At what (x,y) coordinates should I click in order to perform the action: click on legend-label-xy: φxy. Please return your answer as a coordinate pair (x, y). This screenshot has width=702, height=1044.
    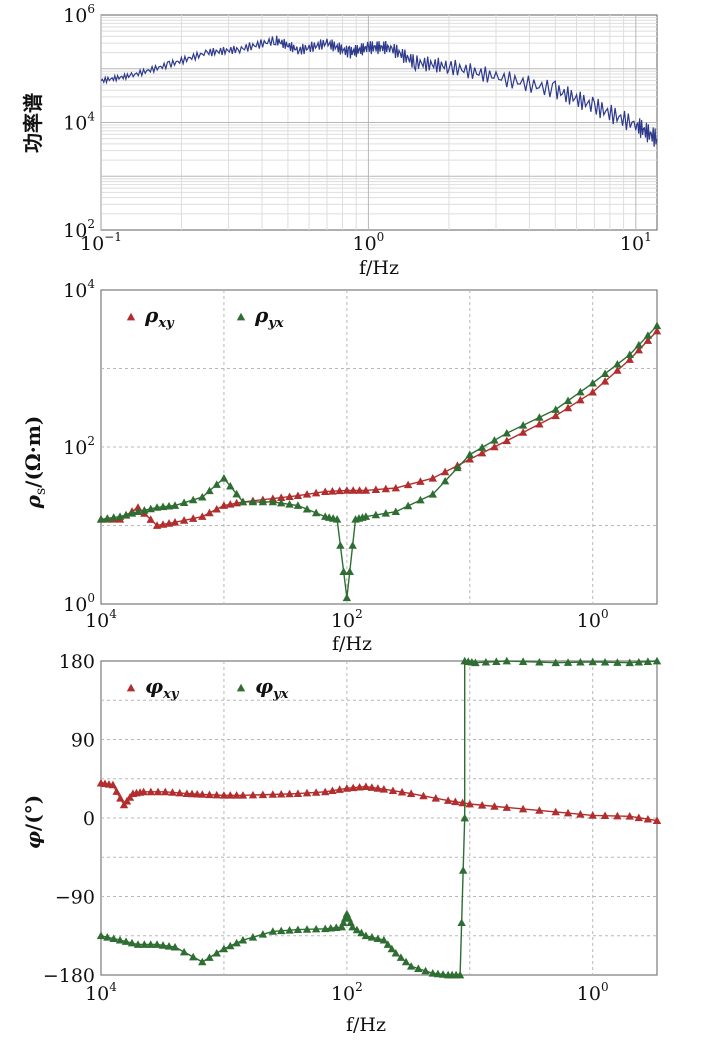
    Looking at the image, I should click on (162, 688).